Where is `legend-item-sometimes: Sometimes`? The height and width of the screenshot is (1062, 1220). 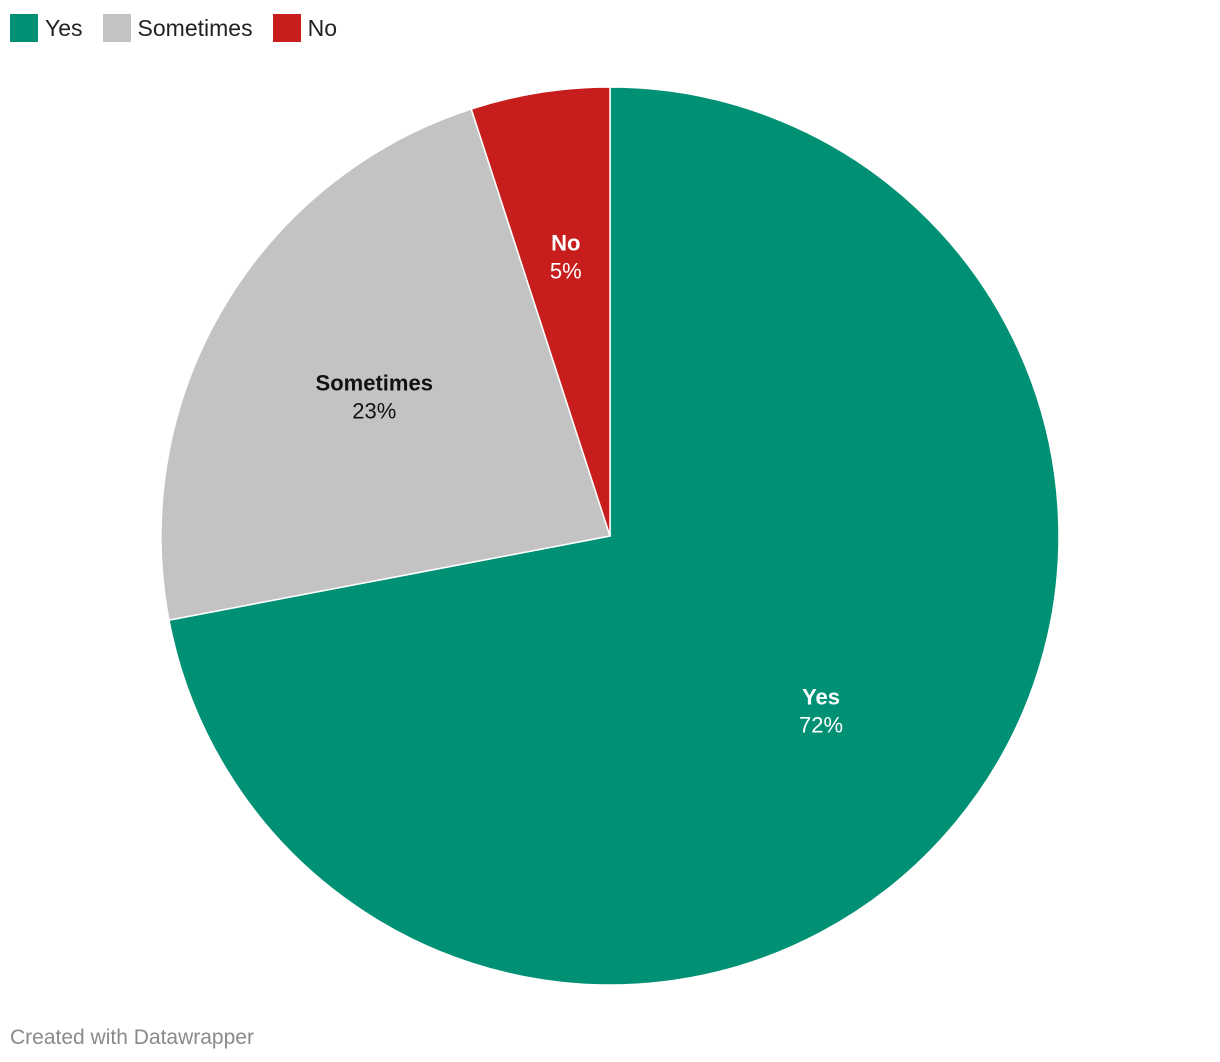
legend-item-sometimes: Sometimes is located at coordinates (177, 28).